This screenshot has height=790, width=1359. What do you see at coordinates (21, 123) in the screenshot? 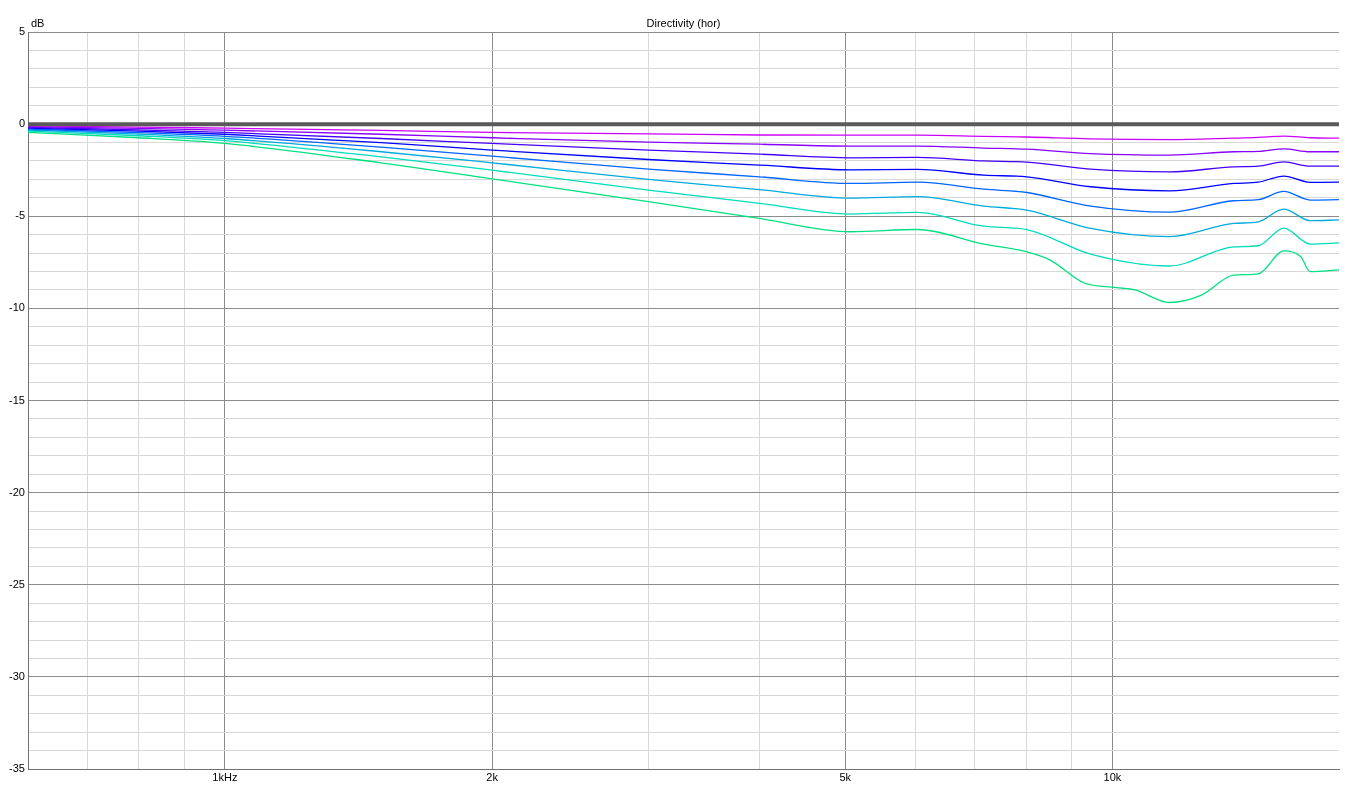
I see `y-tick-label: 0` at bounding box center [21, 123].